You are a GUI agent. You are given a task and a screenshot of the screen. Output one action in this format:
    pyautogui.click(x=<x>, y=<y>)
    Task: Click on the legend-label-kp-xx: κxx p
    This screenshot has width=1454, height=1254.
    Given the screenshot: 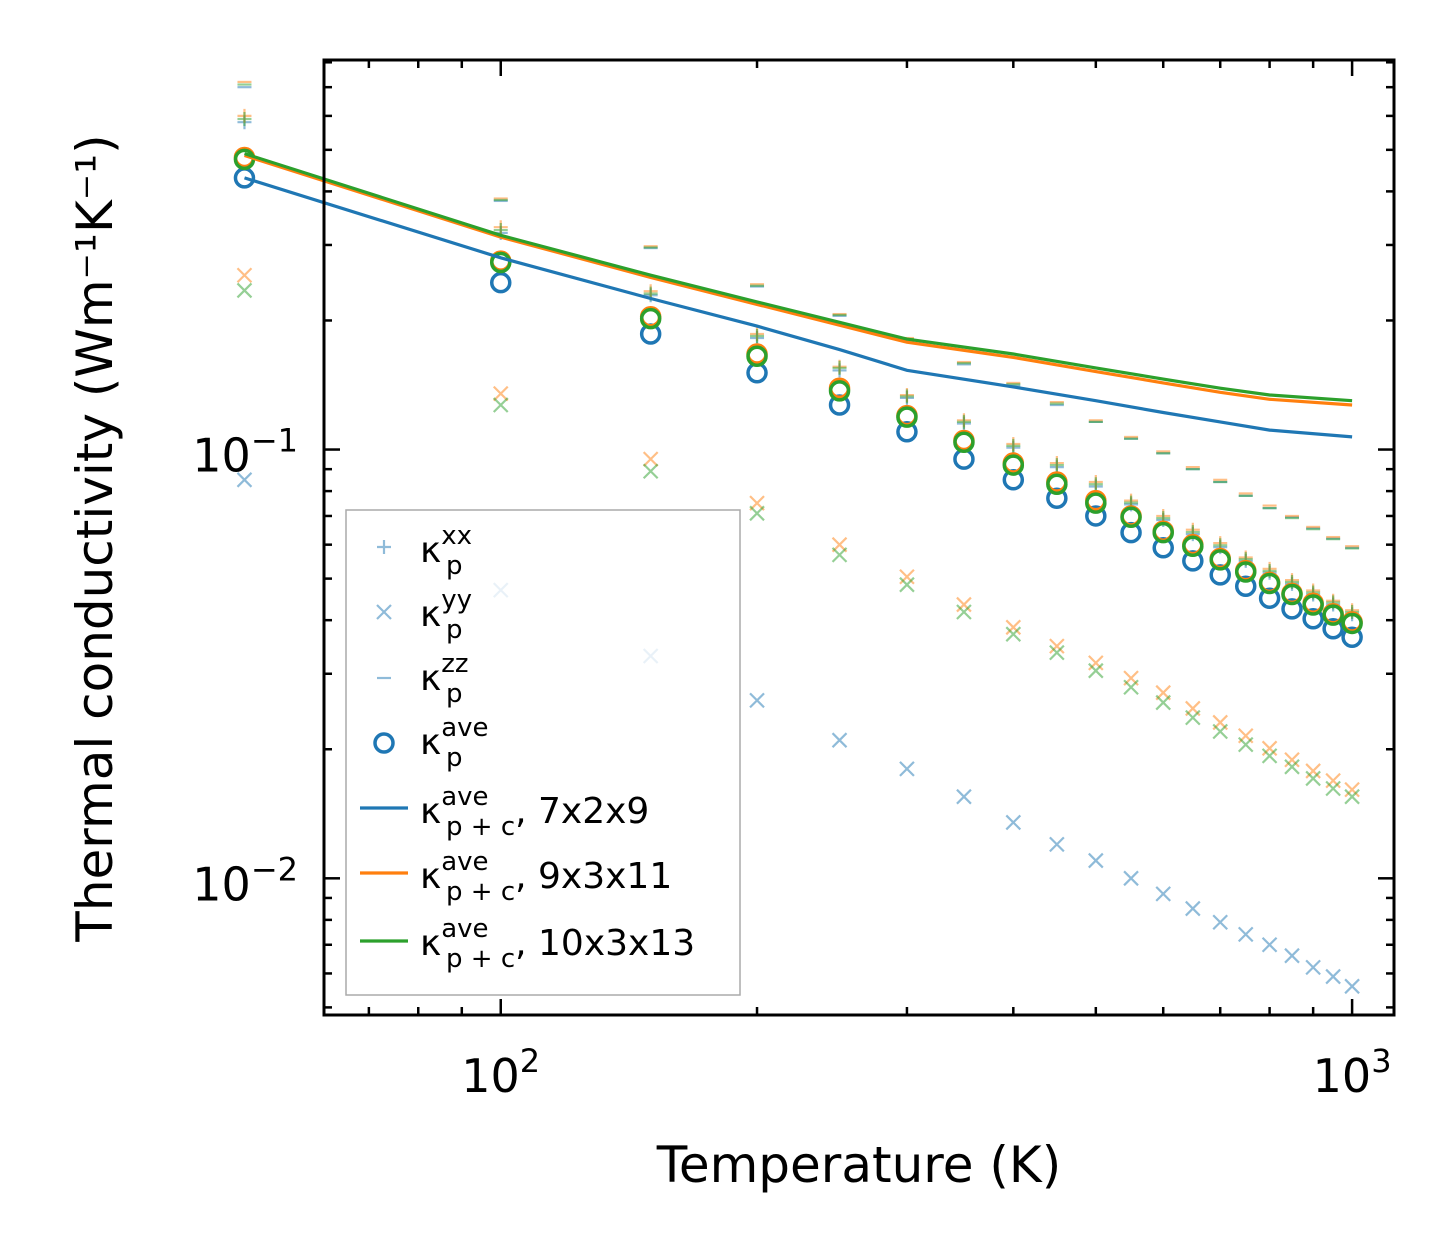 What is the action you would take?
    pyautogui.click(x=446, y=551)
    